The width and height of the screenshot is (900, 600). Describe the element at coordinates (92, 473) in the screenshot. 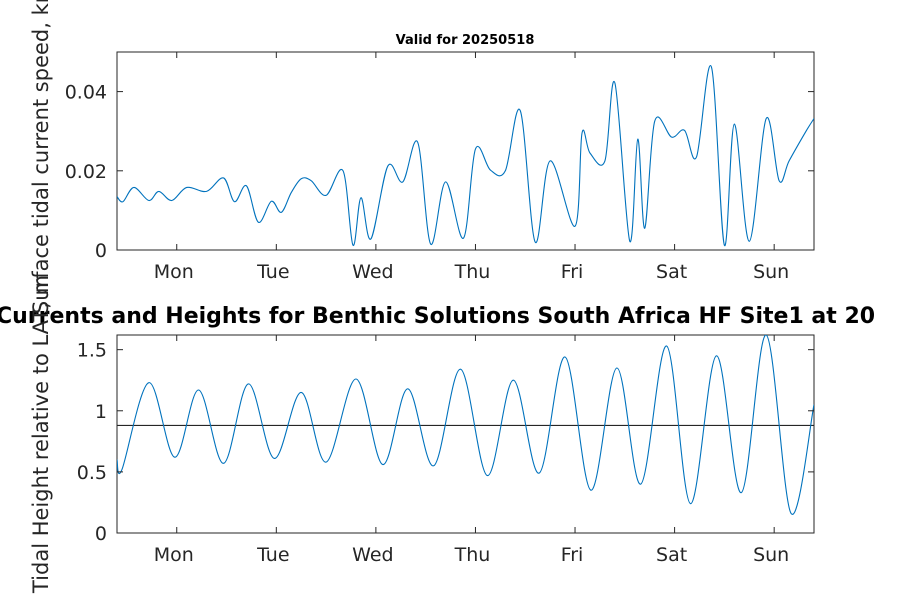

I see `y-tick-label: 0.5` at that location.